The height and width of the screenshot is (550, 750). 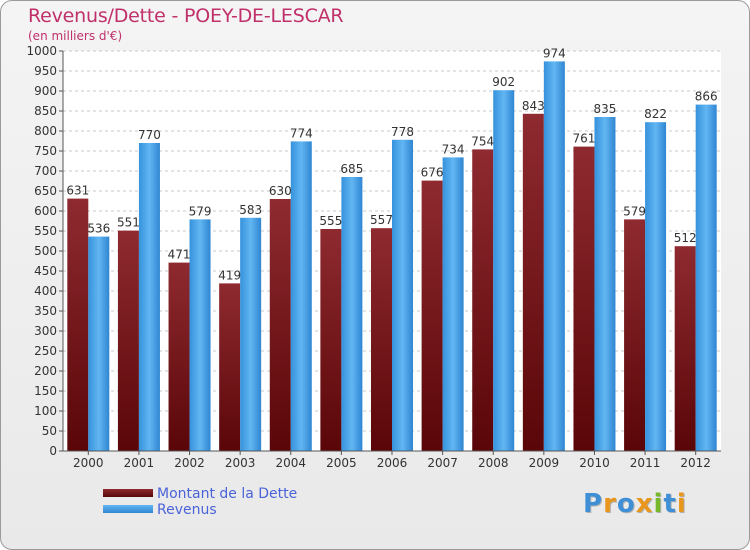 What do you see at coordinates (290, 463) in the screenshot?
I see `x-tick-label: 2004` at bounding box center [290, 463].